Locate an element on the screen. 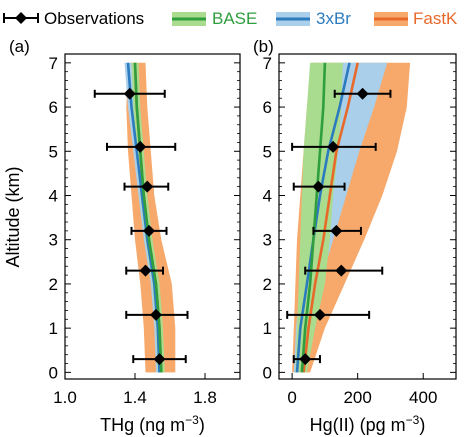 The width and height of the screenshot is (465, 437). line-3xbr-b is located at coordinates (323, 217).